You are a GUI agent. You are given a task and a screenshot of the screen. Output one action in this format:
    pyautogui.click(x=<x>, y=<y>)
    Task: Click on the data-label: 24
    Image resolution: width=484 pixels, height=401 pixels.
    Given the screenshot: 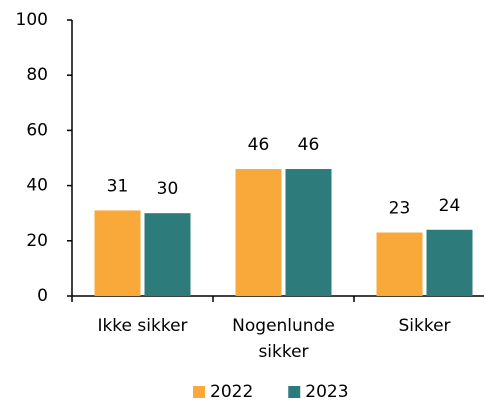 What is the action you would take?
    pyautogui.click(x=450, y=206)
    